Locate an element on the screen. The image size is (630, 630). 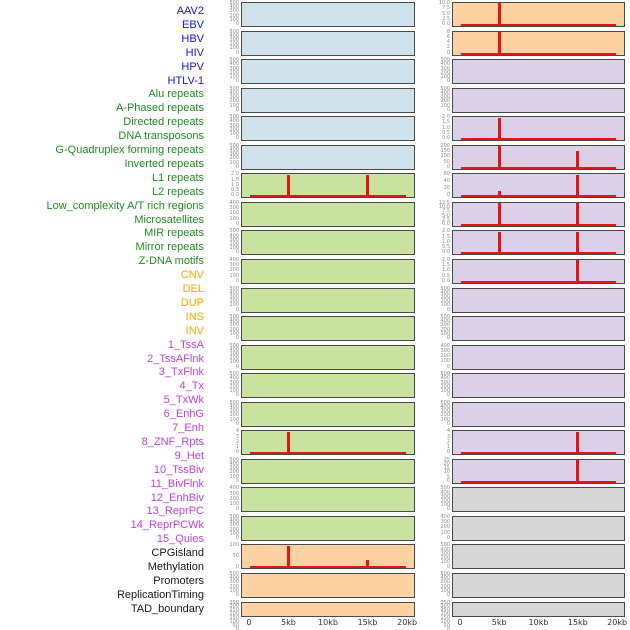
x-tick-label: 0 is located at coordinates (460, 622).